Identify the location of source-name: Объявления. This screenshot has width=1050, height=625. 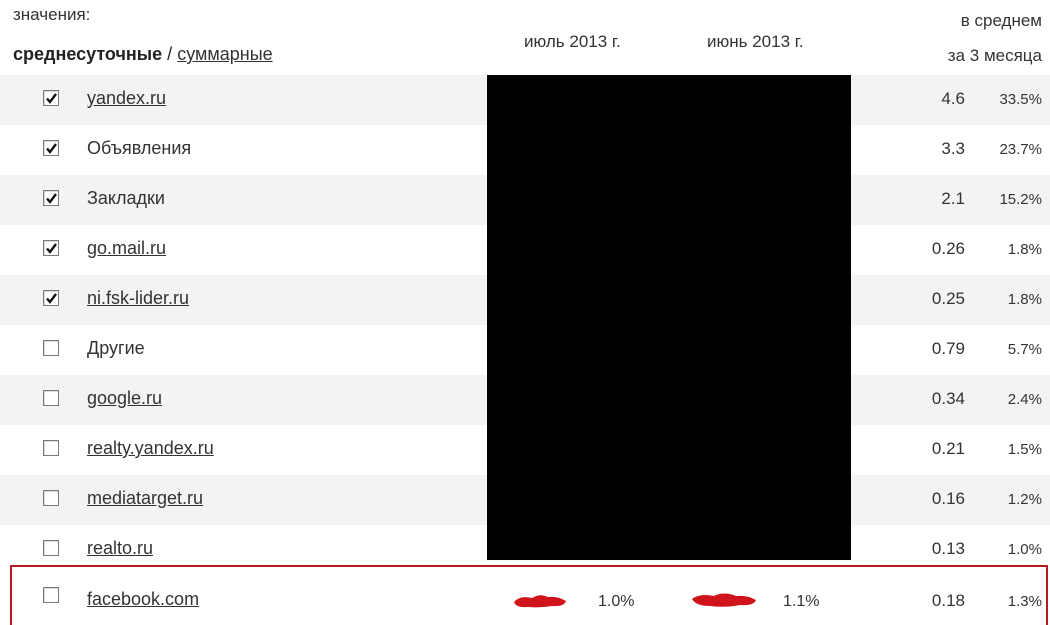
(139, 148).